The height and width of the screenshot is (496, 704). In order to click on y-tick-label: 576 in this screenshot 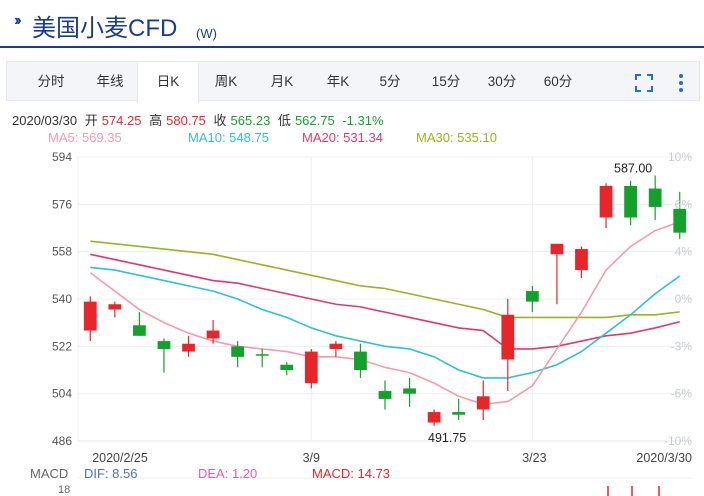, I will do `click(62, 204)`.